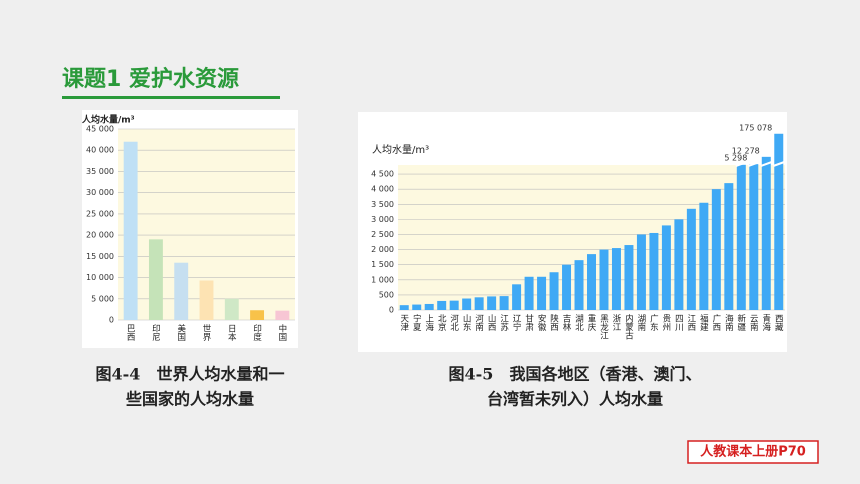 The height and width of the screenshot is (484, 860). Describe the element at coordinates (691, 323) in the screenshot. I see `x-tick-label: 江西` at that location.